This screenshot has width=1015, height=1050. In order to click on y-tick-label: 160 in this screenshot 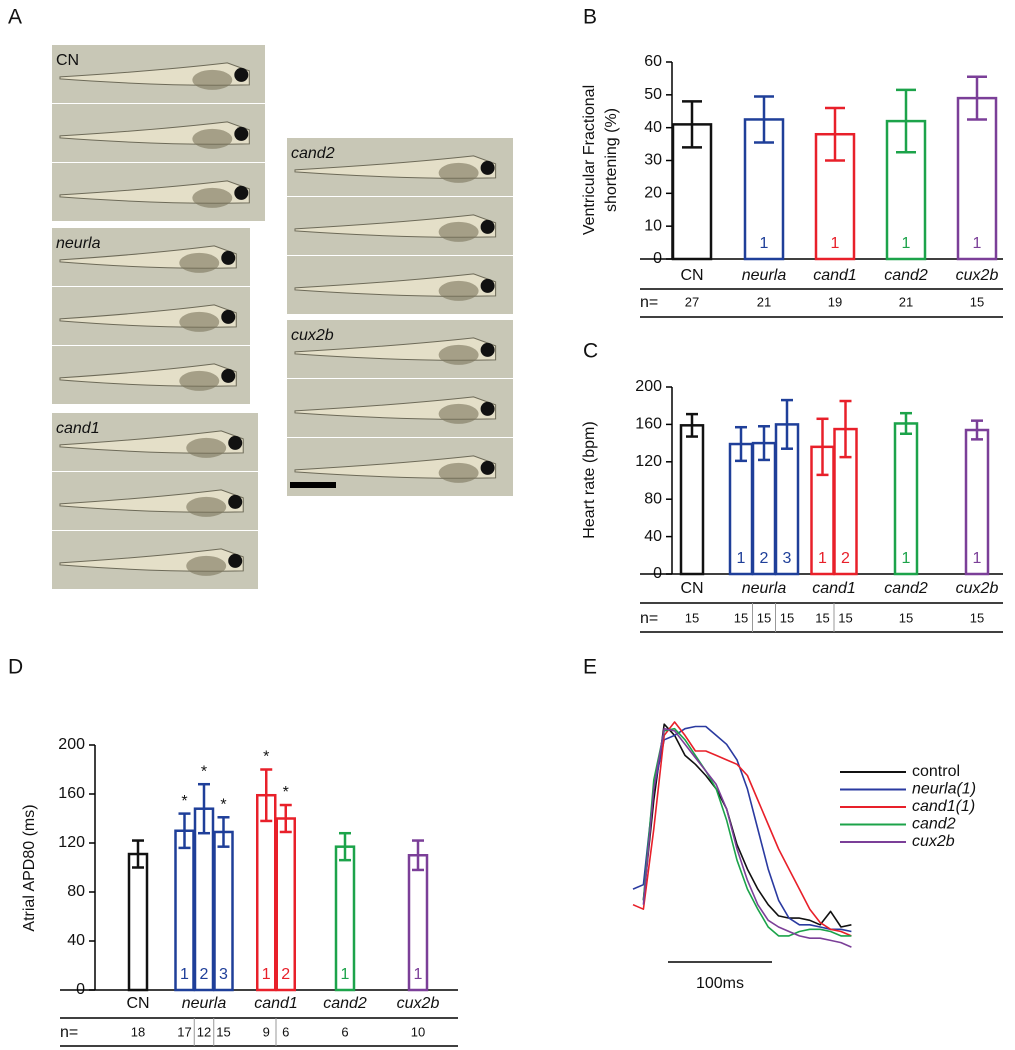, I will do `click(648, 424)`.